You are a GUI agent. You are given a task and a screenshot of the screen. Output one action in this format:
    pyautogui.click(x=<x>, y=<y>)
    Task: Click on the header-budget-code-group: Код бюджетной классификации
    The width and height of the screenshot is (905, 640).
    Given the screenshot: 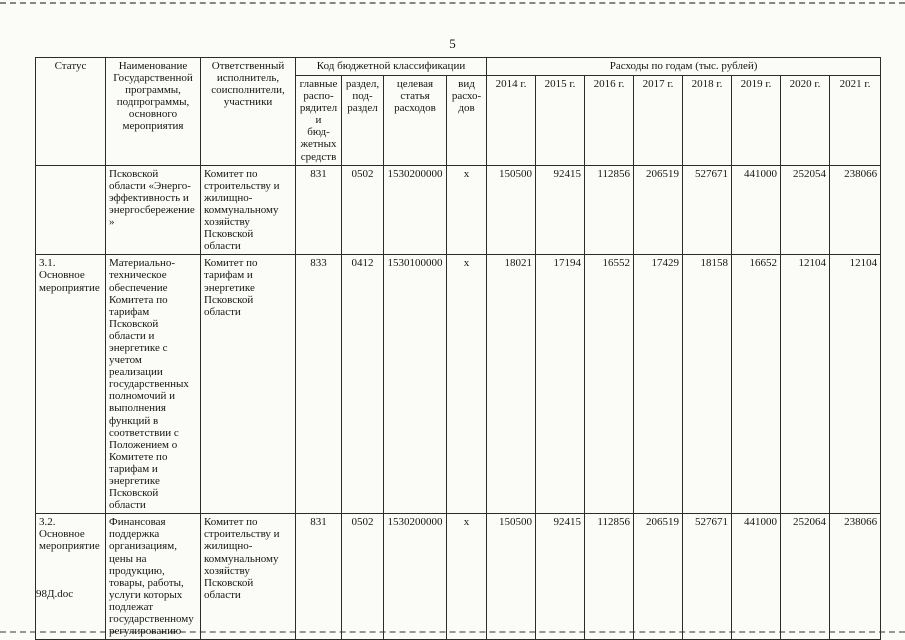 What is the action you would take?
    pyautogui.click(x=391, y=66)
    